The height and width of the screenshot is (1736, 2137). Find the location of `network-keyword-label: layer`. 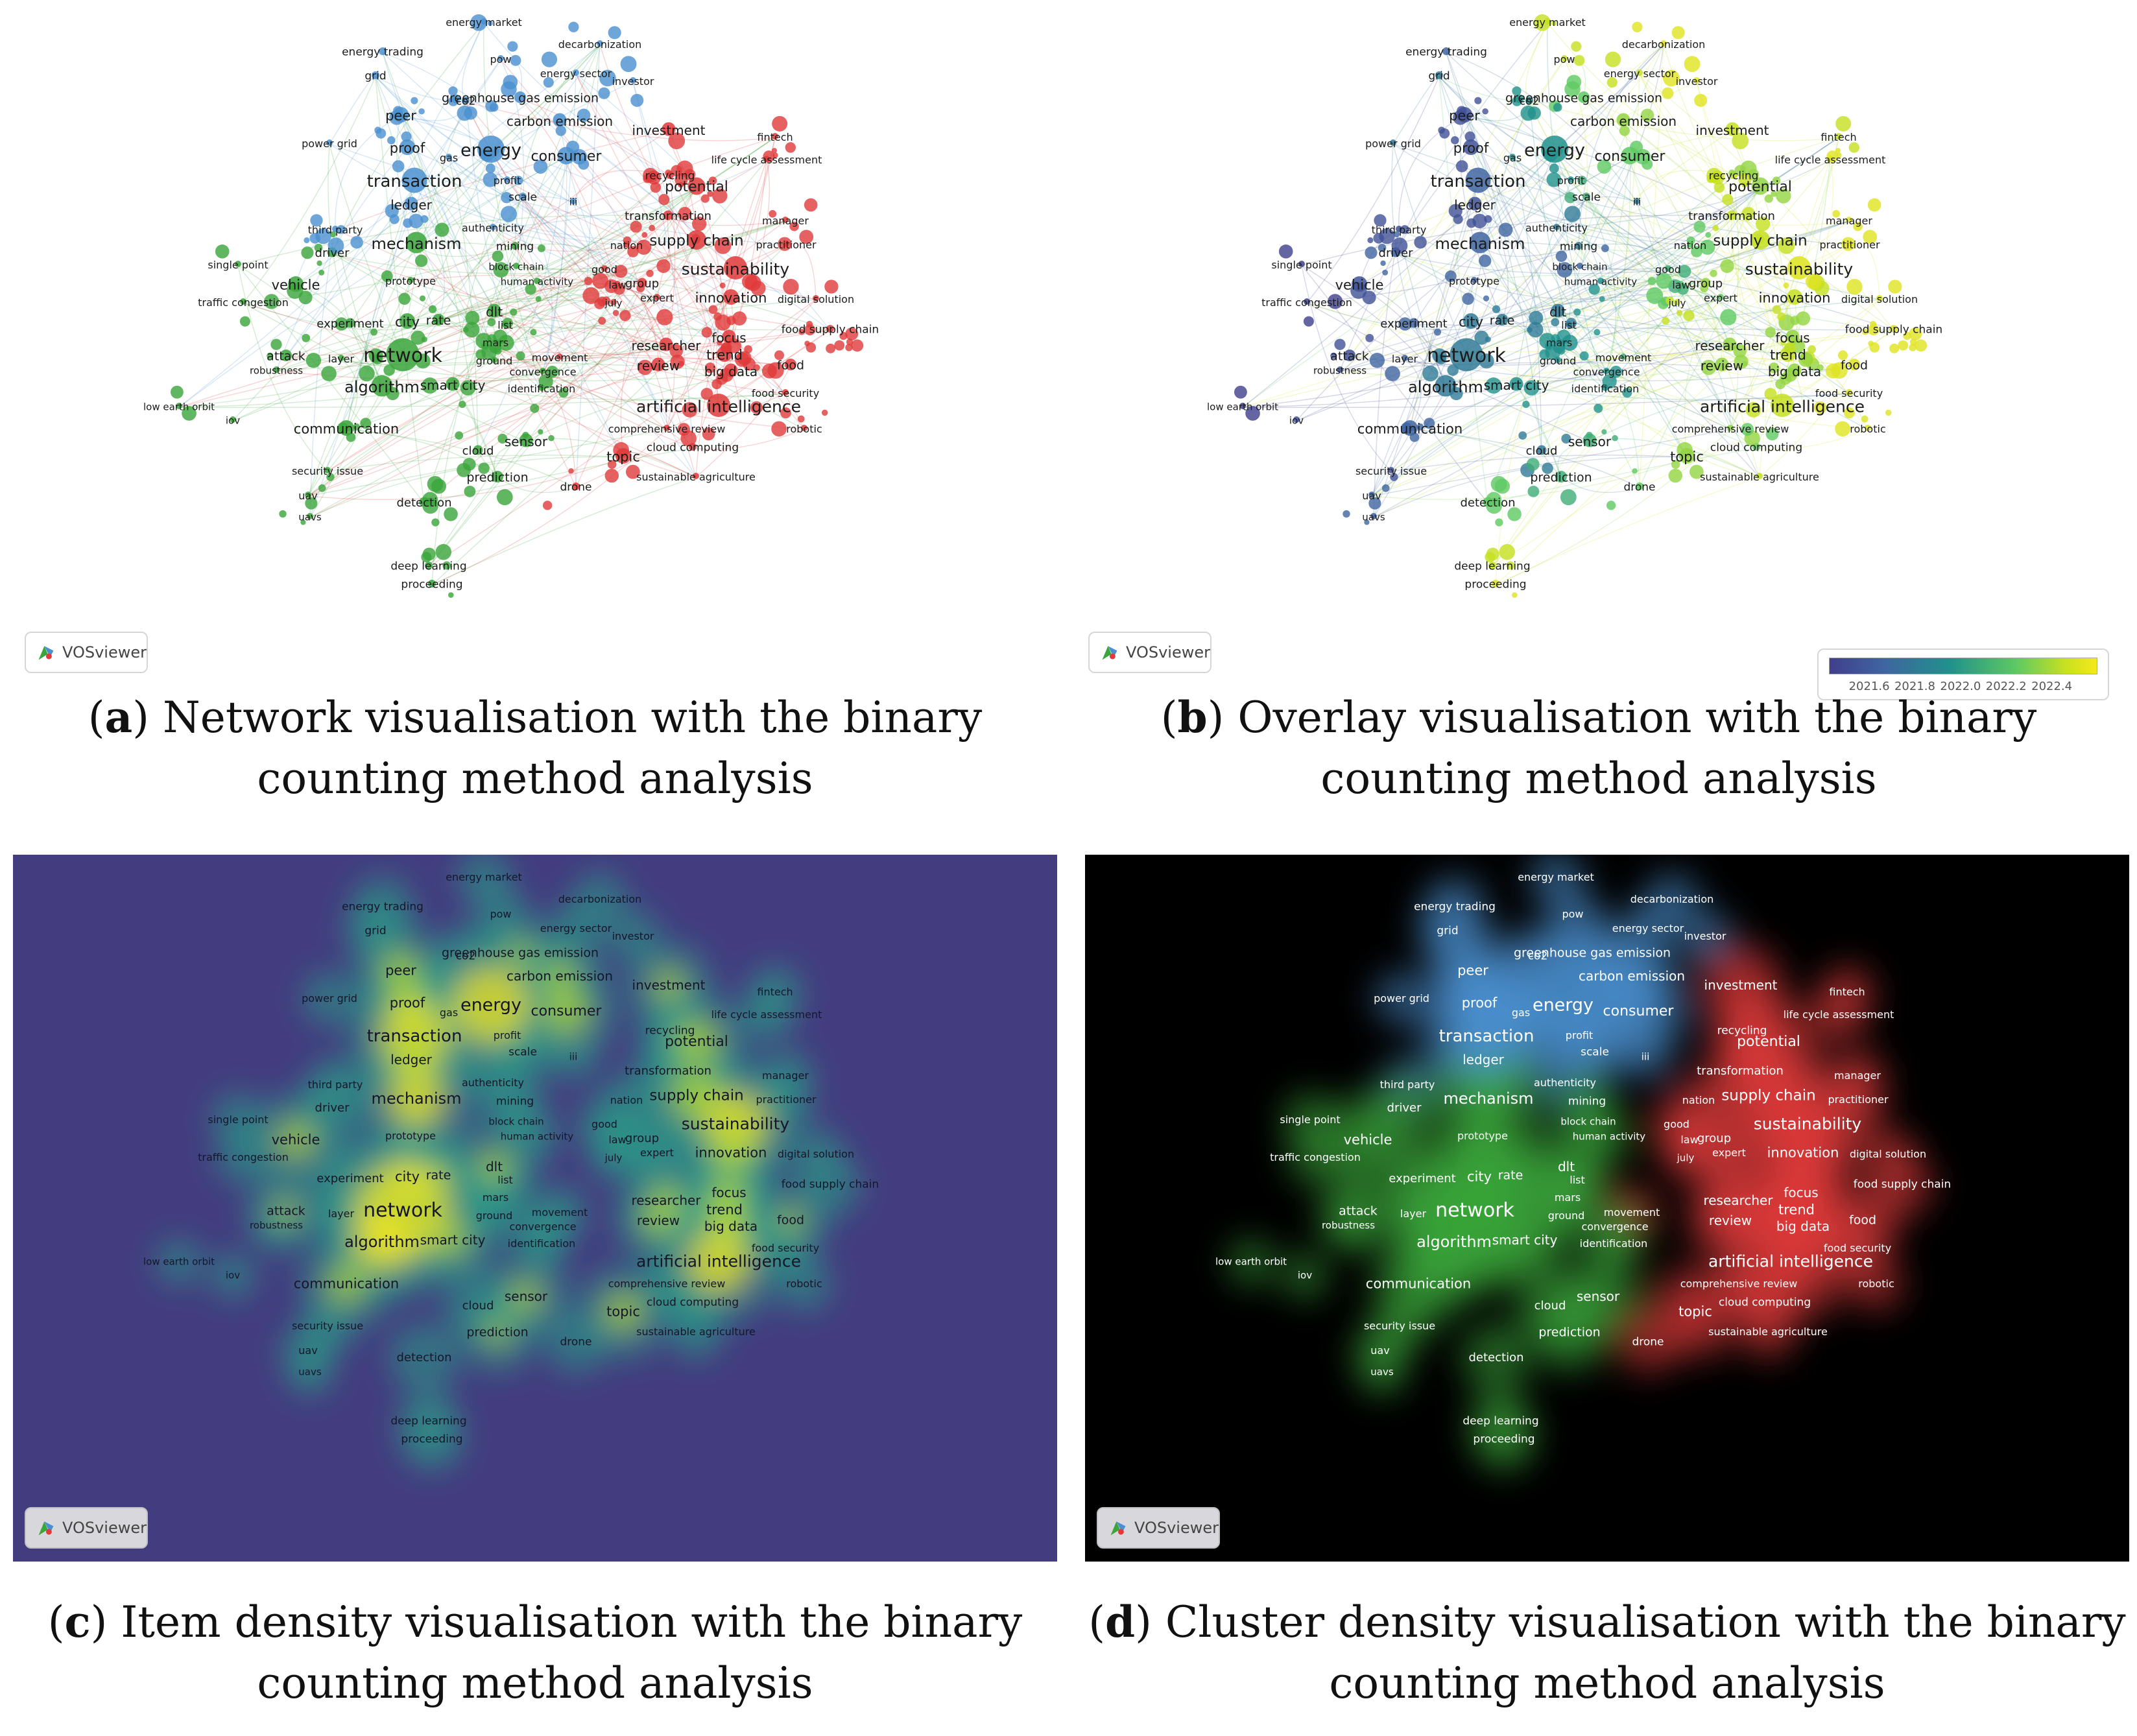

network-keyword-label: layer is located at coordinates (341, 359).